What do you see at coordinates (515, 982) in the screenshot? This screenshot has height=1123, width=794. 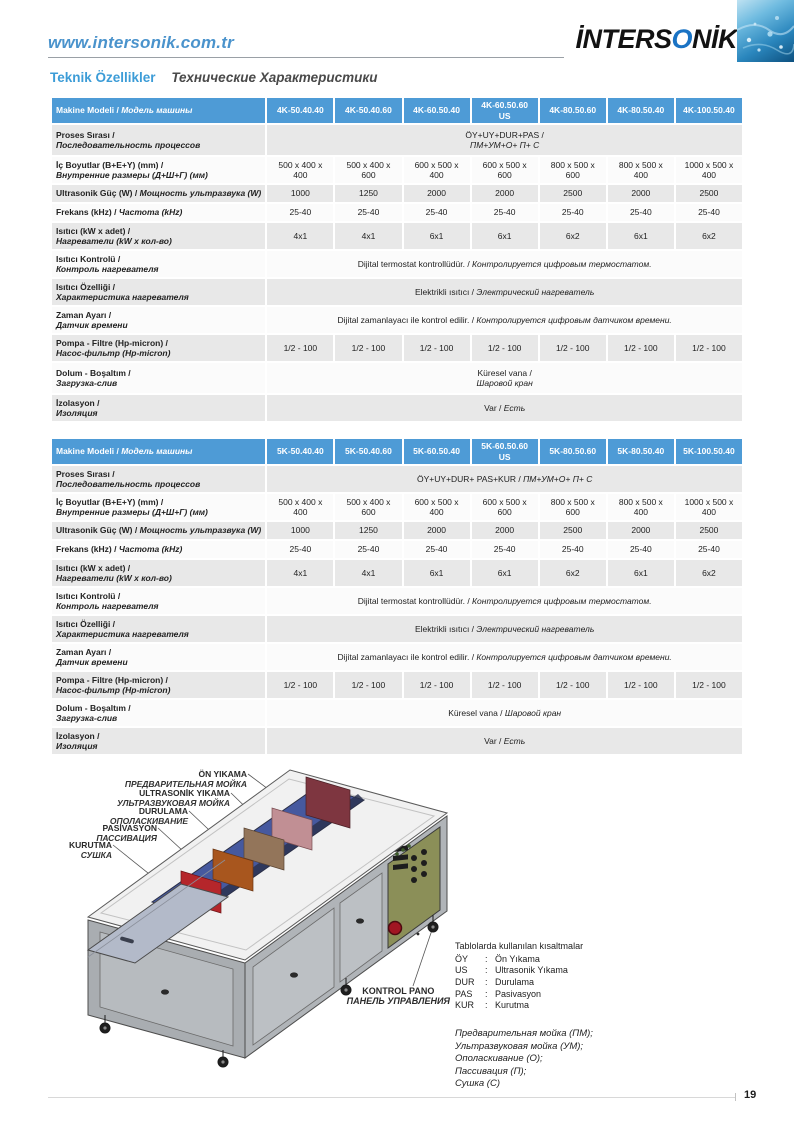 I see `abbreviation-meaning: Durulama` at bounding box center [515, 982].